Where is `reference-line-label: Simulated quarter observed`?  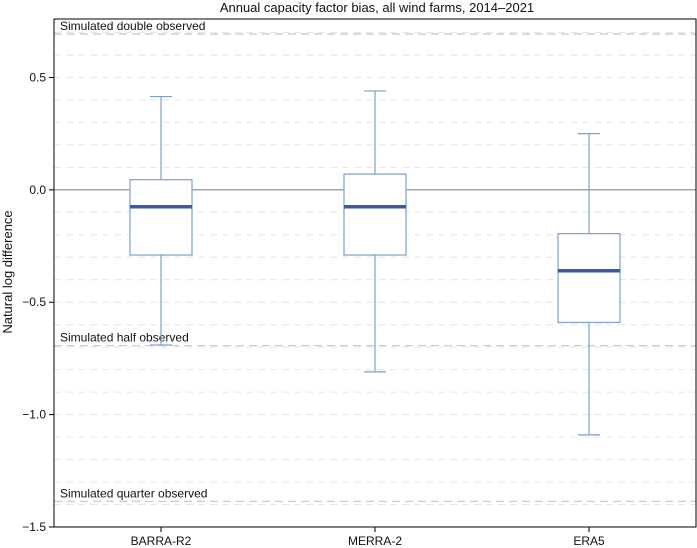 reference-line-label: Simulated quarter observed is located at coordinates (133, 493).